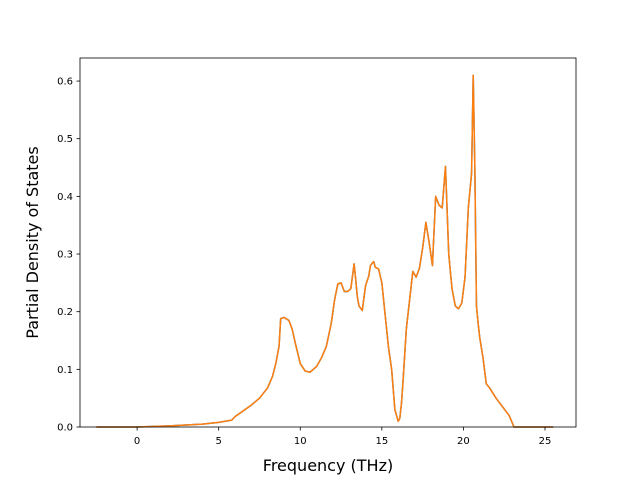 The width and height of the screenshot is (640, 480). Describe the element at coordinates (218, 441) in the screenshot. I see `x-tick-label: 5` at that location.